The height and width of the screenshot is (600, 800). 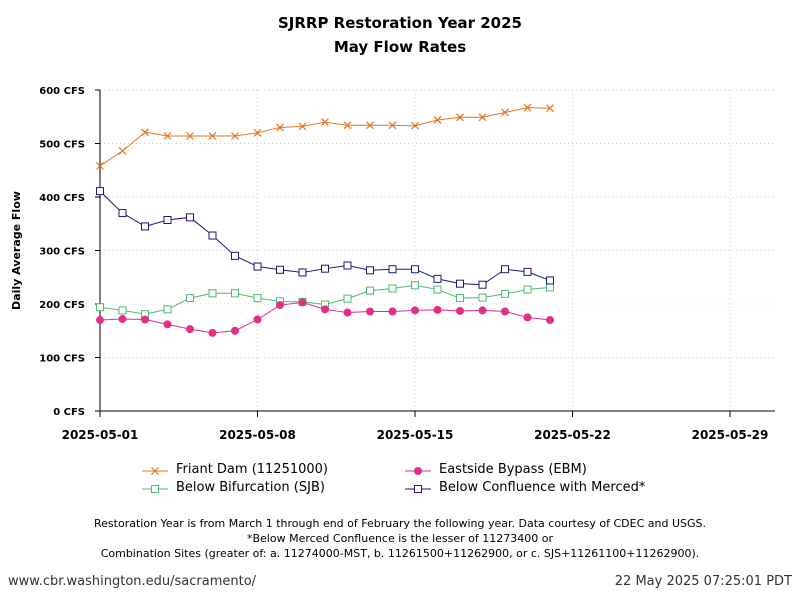 What do you see at coordinates (62, 145) in the screenshot?
I see `y-tick-label: 500 CFS` at bounding box center [62, 145].